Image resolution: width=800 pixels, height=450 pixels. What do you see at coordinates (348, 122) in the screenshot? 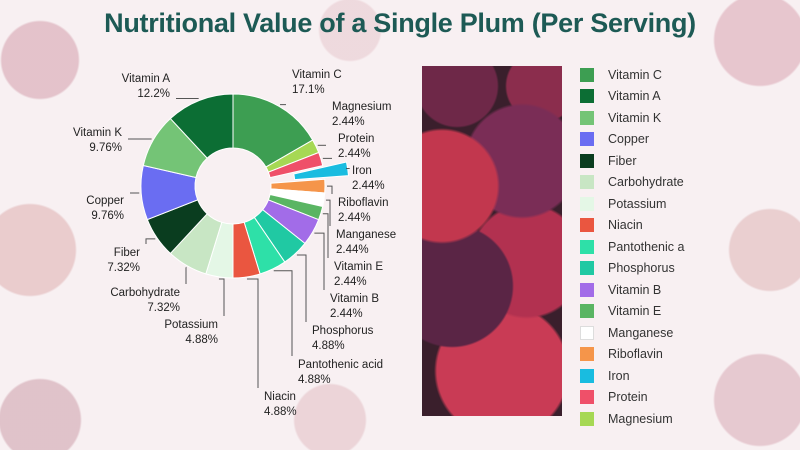
I see `slice-value-magnesium: 2.44%` at bounding box center [348, 122].